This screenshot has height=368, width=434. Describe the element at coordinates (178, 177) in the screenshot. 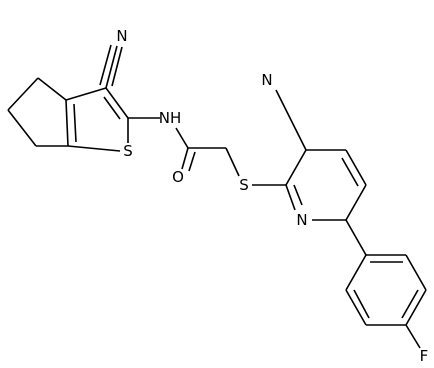

I see `atom-label: O` at that location.